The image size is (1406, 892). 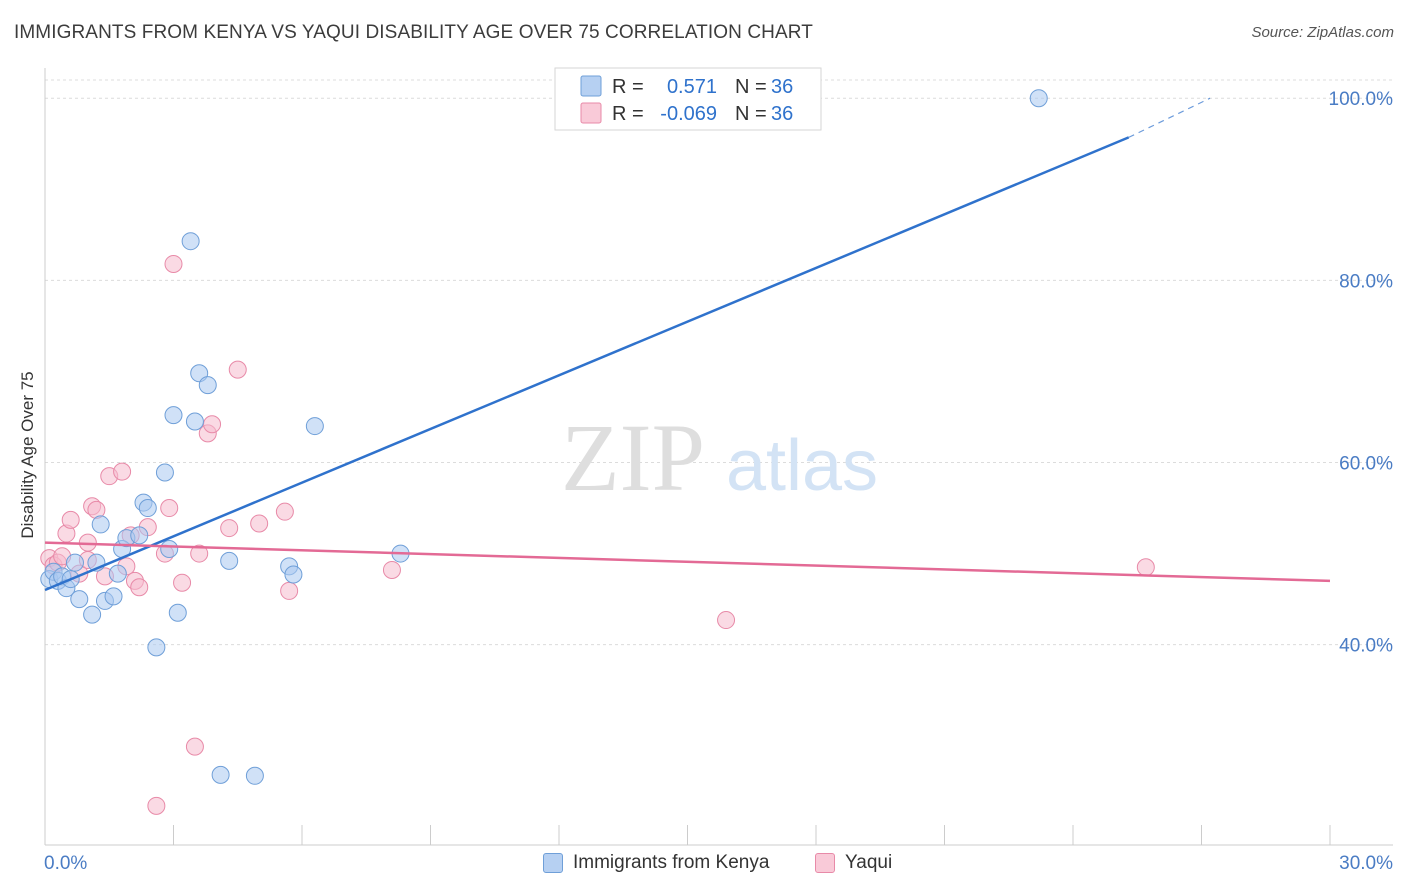 I want to click on y-tick-label: 60.0%, so click(x=1366, y=464).